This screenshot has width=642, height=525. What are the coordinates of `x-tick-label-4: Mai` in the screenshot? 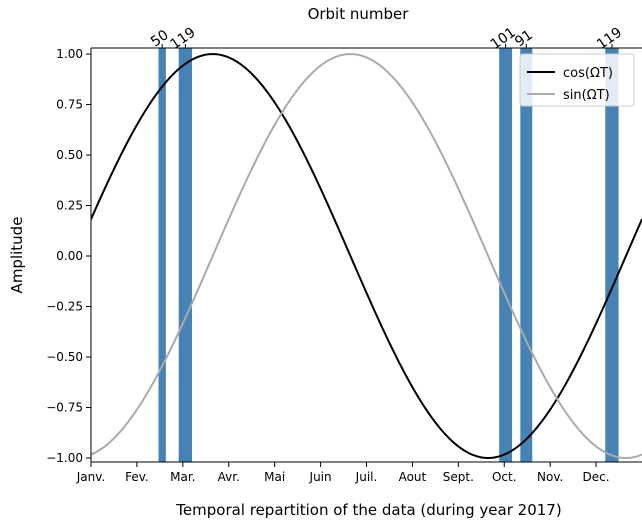 It's located at (274, 477).